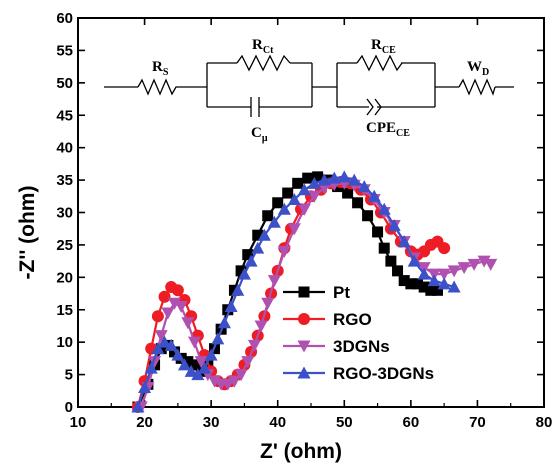 The image size is (552, 465). What do you see at coordinates (301, 451) in the screenshot?
I see `x-axis-title: Z' (ohm)` at bounding box center [301, 451].